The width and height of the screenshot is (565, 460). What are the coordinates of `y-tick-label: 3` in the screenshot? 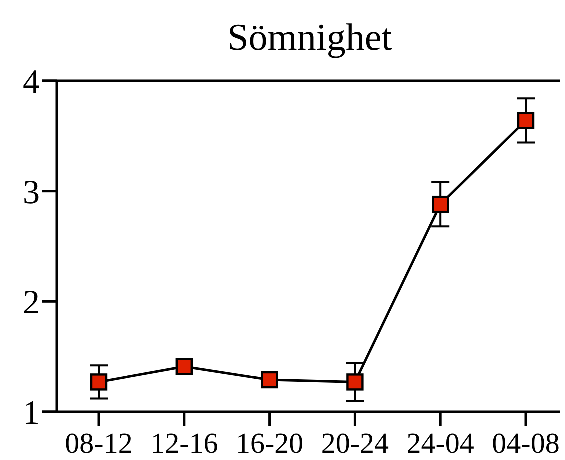 It's located at (31, 193).